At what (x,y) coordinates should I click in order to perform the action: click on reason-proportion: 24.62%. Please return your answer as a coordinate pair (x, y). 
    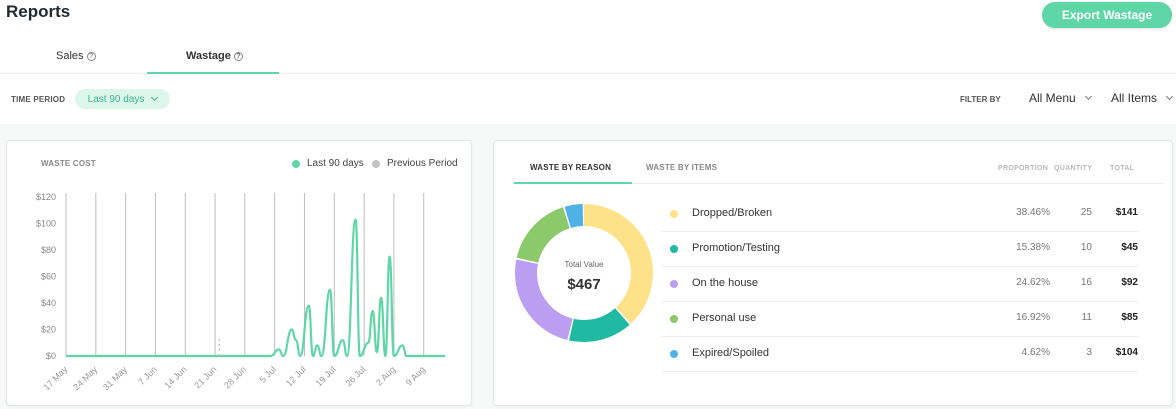
    Looking at the image, I should click on (1033, 282).